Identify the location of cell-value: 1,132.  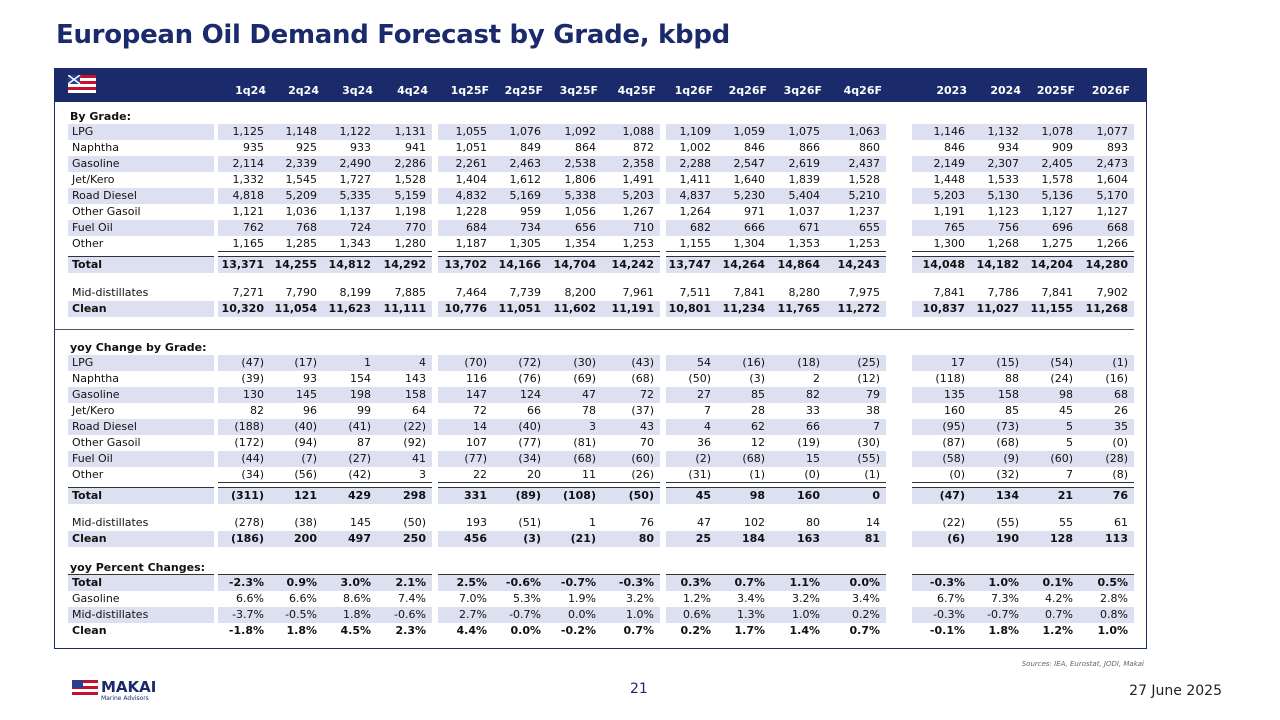
(1003, 131).